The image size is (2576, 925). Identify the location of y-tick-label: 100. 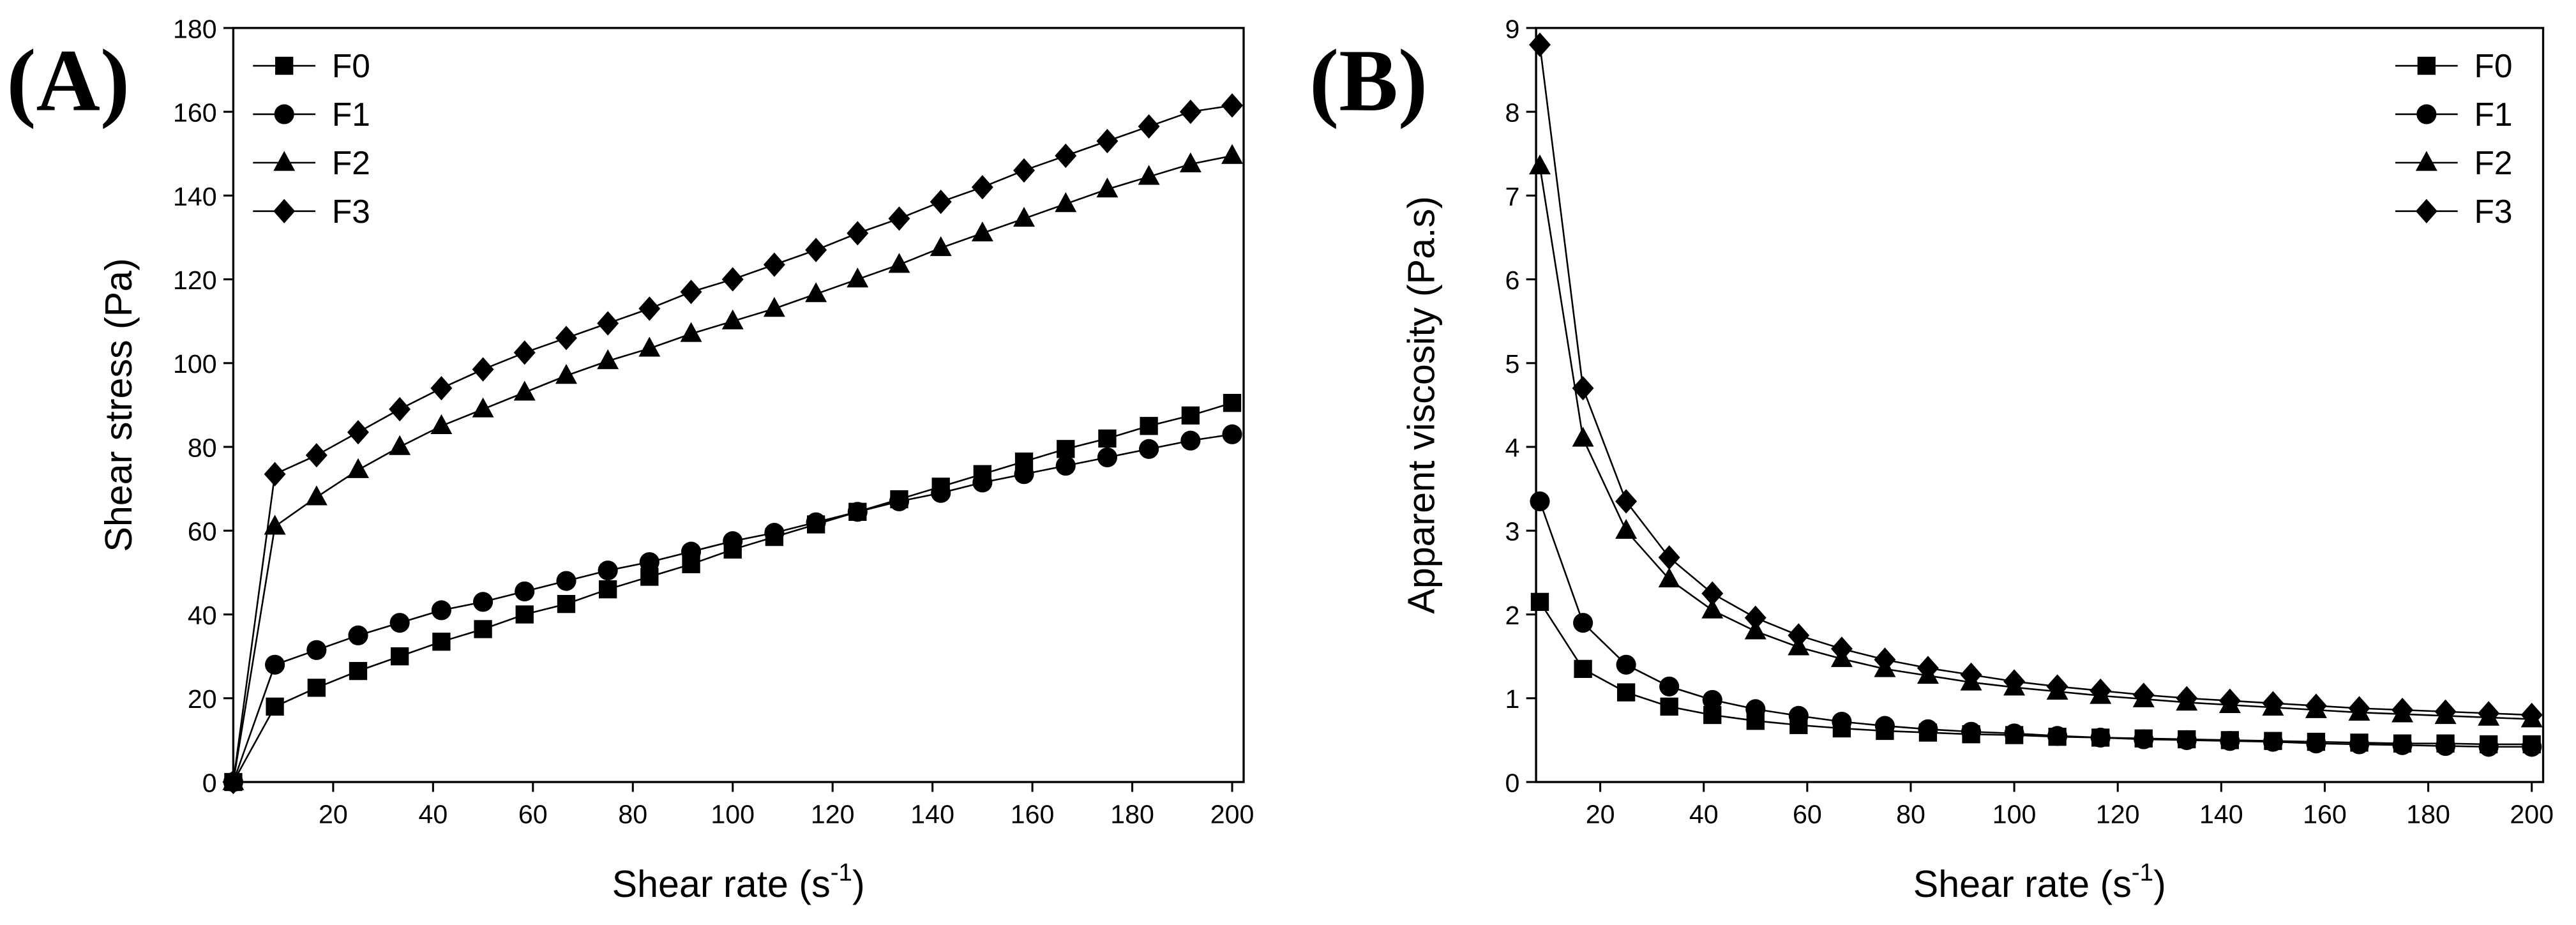
(195, 364).